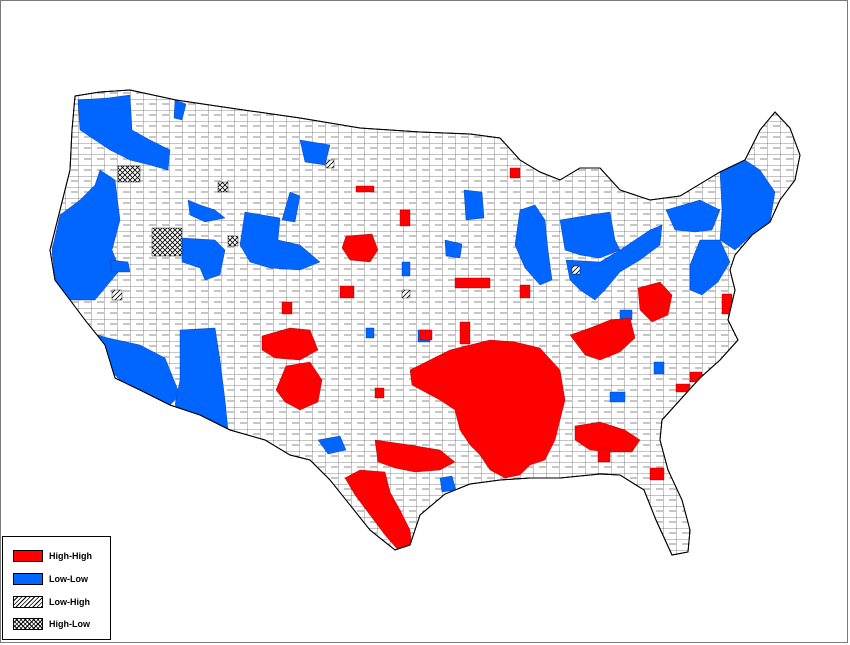  Describe the element at coordinates (28, 602) in the screenshot. I see `low-high-swatch` at that location.